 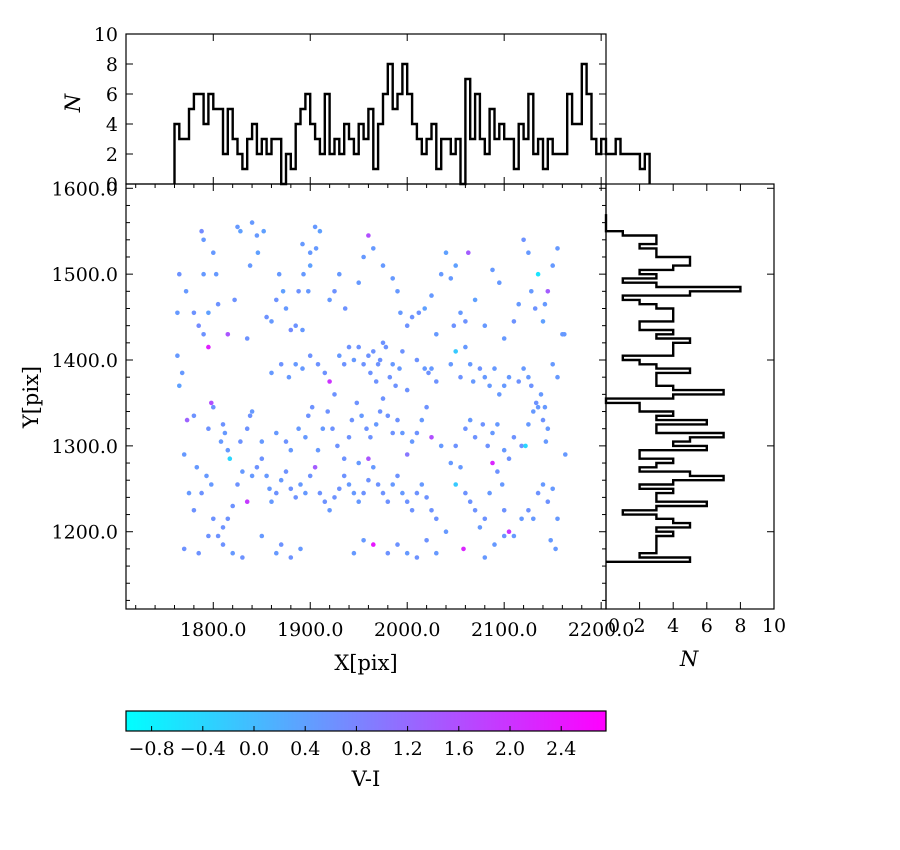 What do you see at coordinates (85, 533) in the screenshot?
I see `y-tick-label: 1200.0` at bounding box center [85, 533].